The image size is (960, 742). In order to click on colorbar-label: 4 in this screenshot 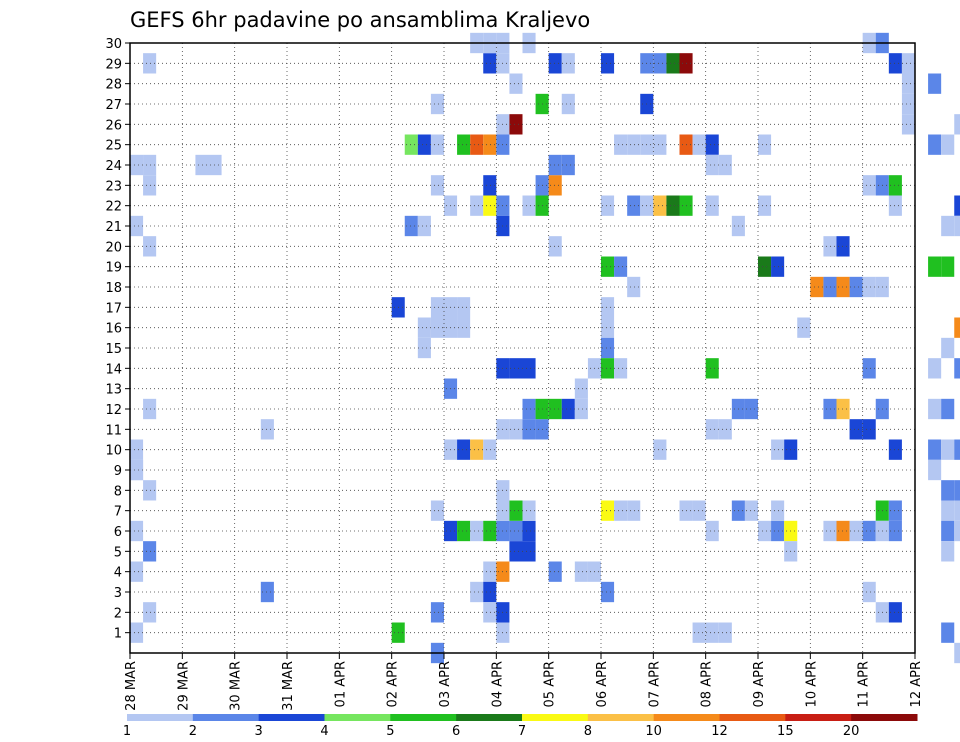, I will do `click(324, 731)`.